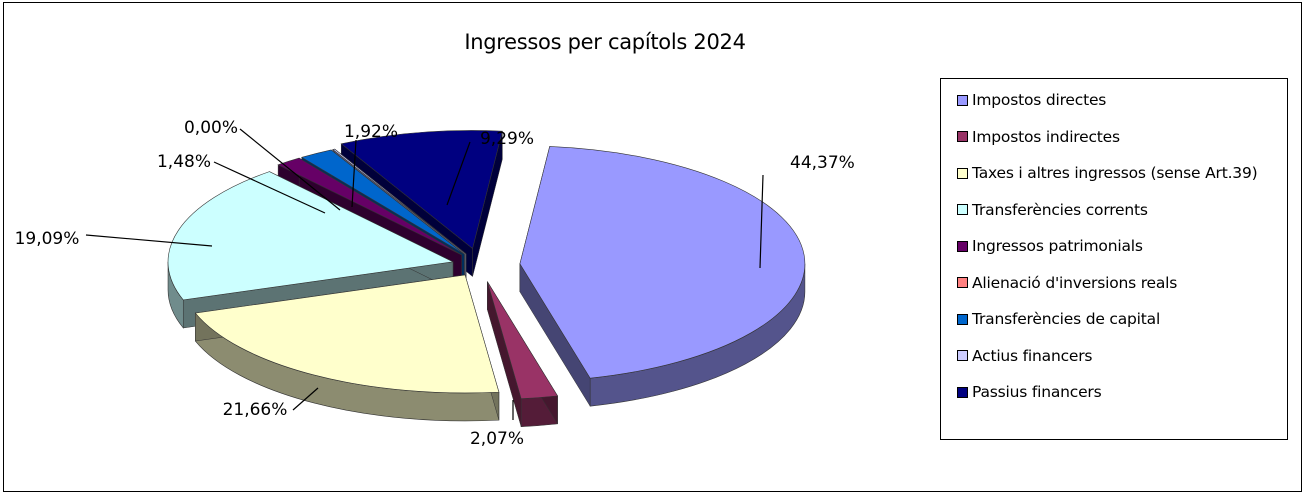 The image size is (1307, 497). What do you see at coordinates (371, 132) in the screenshot?
I see `data-label-6: 1,92%` at bounding box center [371, 132].